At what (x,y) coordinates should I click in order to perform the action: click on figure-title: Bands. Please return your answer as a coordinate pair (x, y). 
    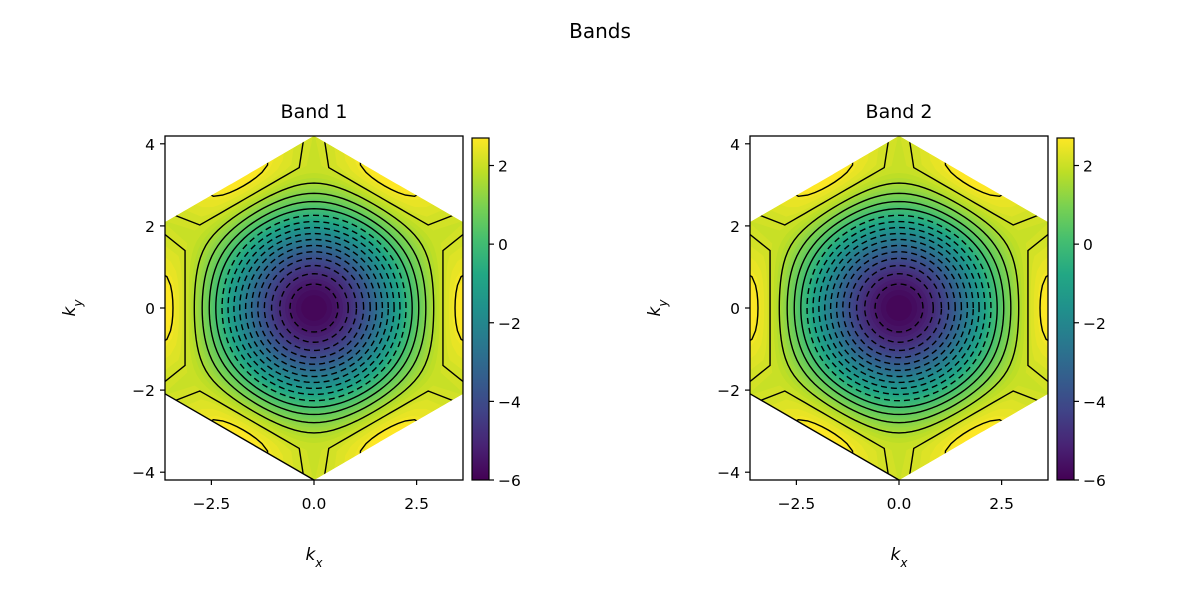
    Looking at the image, I should click on (600, 31).